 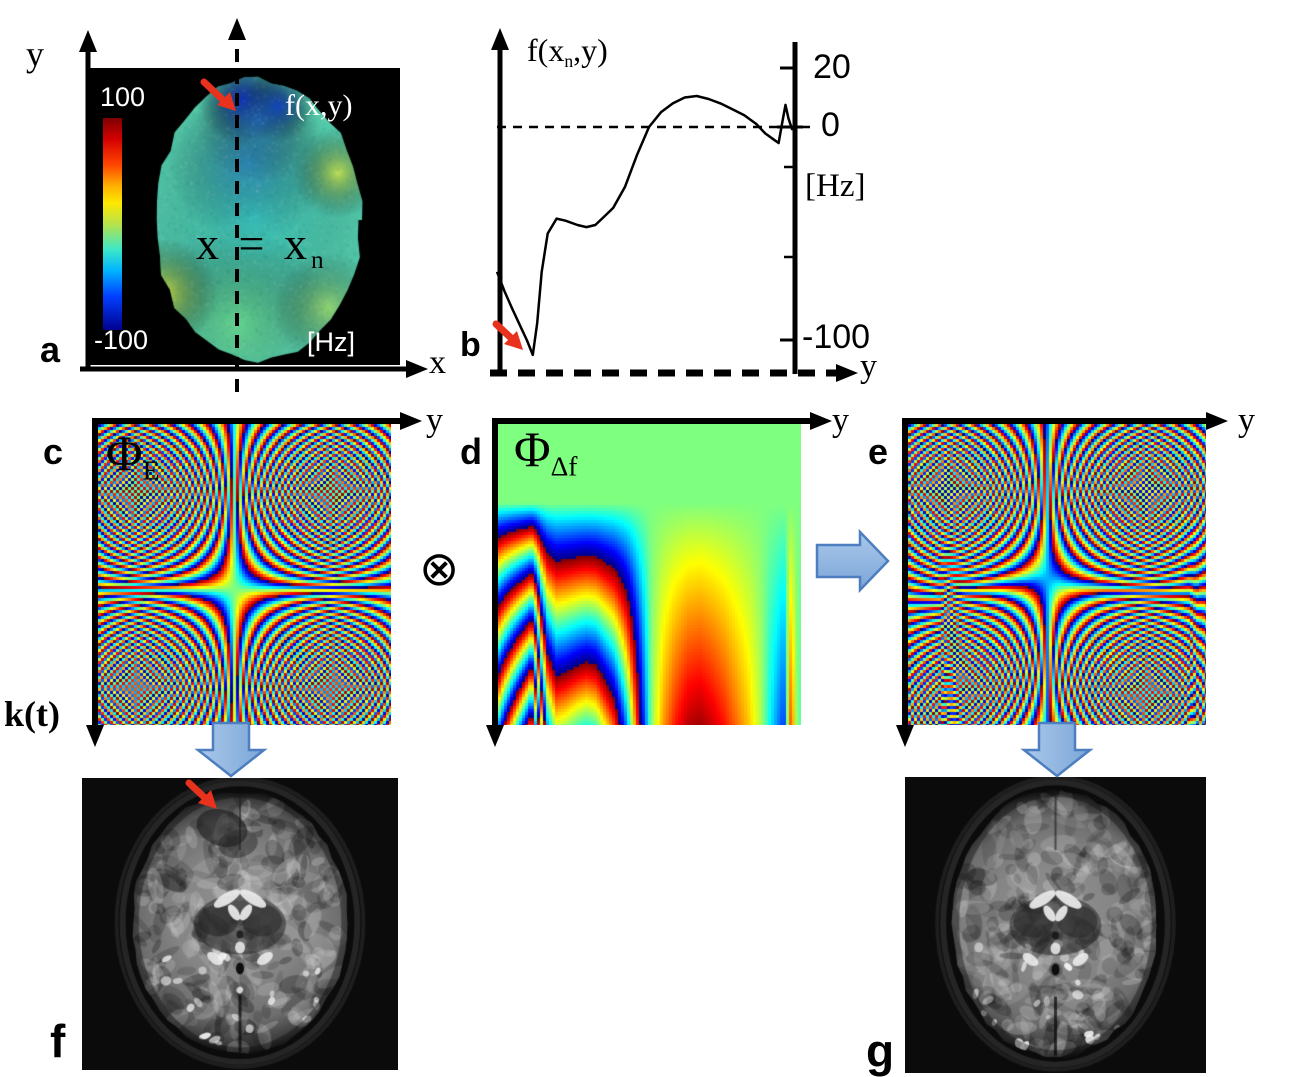 What do you see at coordinates (35, 54) in the screenshot?
I see `a-y-axis-label: y` at bounding box center [35, 54].